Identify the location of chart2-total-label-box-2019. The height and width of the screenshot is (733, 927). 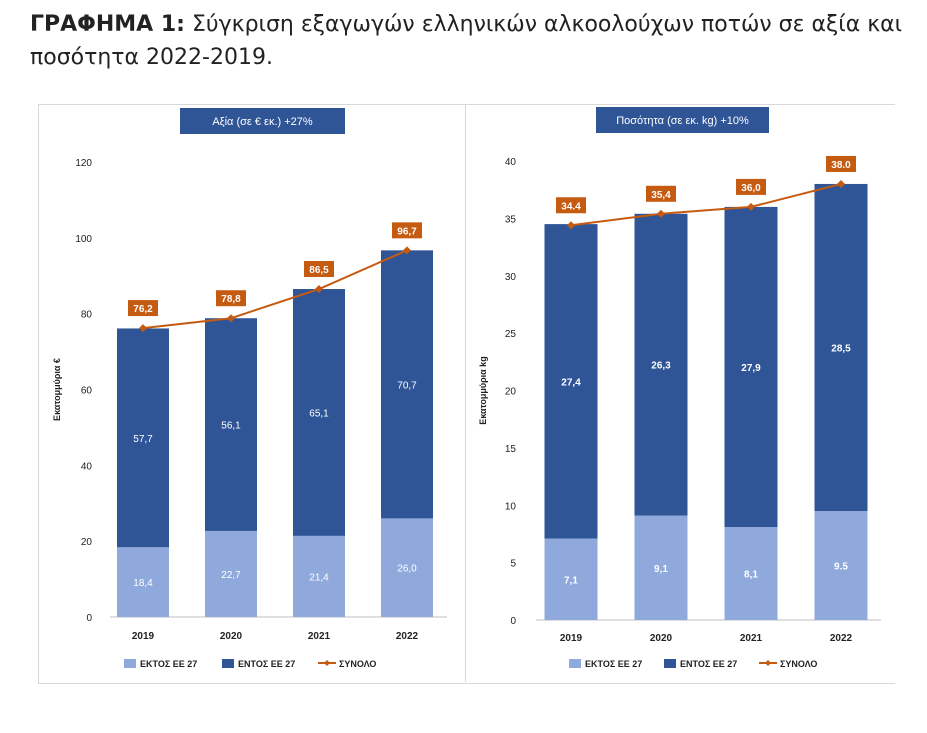
(571, 205).